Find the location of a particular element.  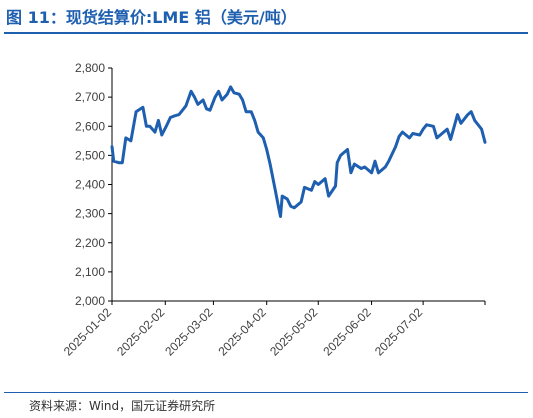

x-tick-label: 2025-03-02 is located at coordinates (189, 332).